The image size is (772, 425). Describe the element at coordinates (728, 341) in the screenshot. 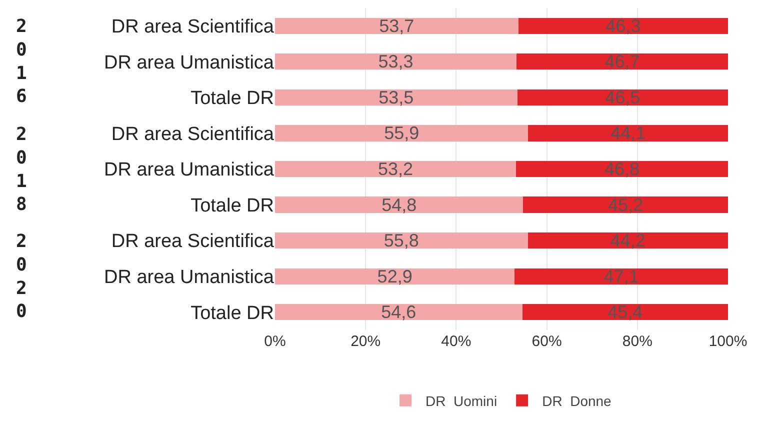

I see `x-tick-label: 100%` at that location.